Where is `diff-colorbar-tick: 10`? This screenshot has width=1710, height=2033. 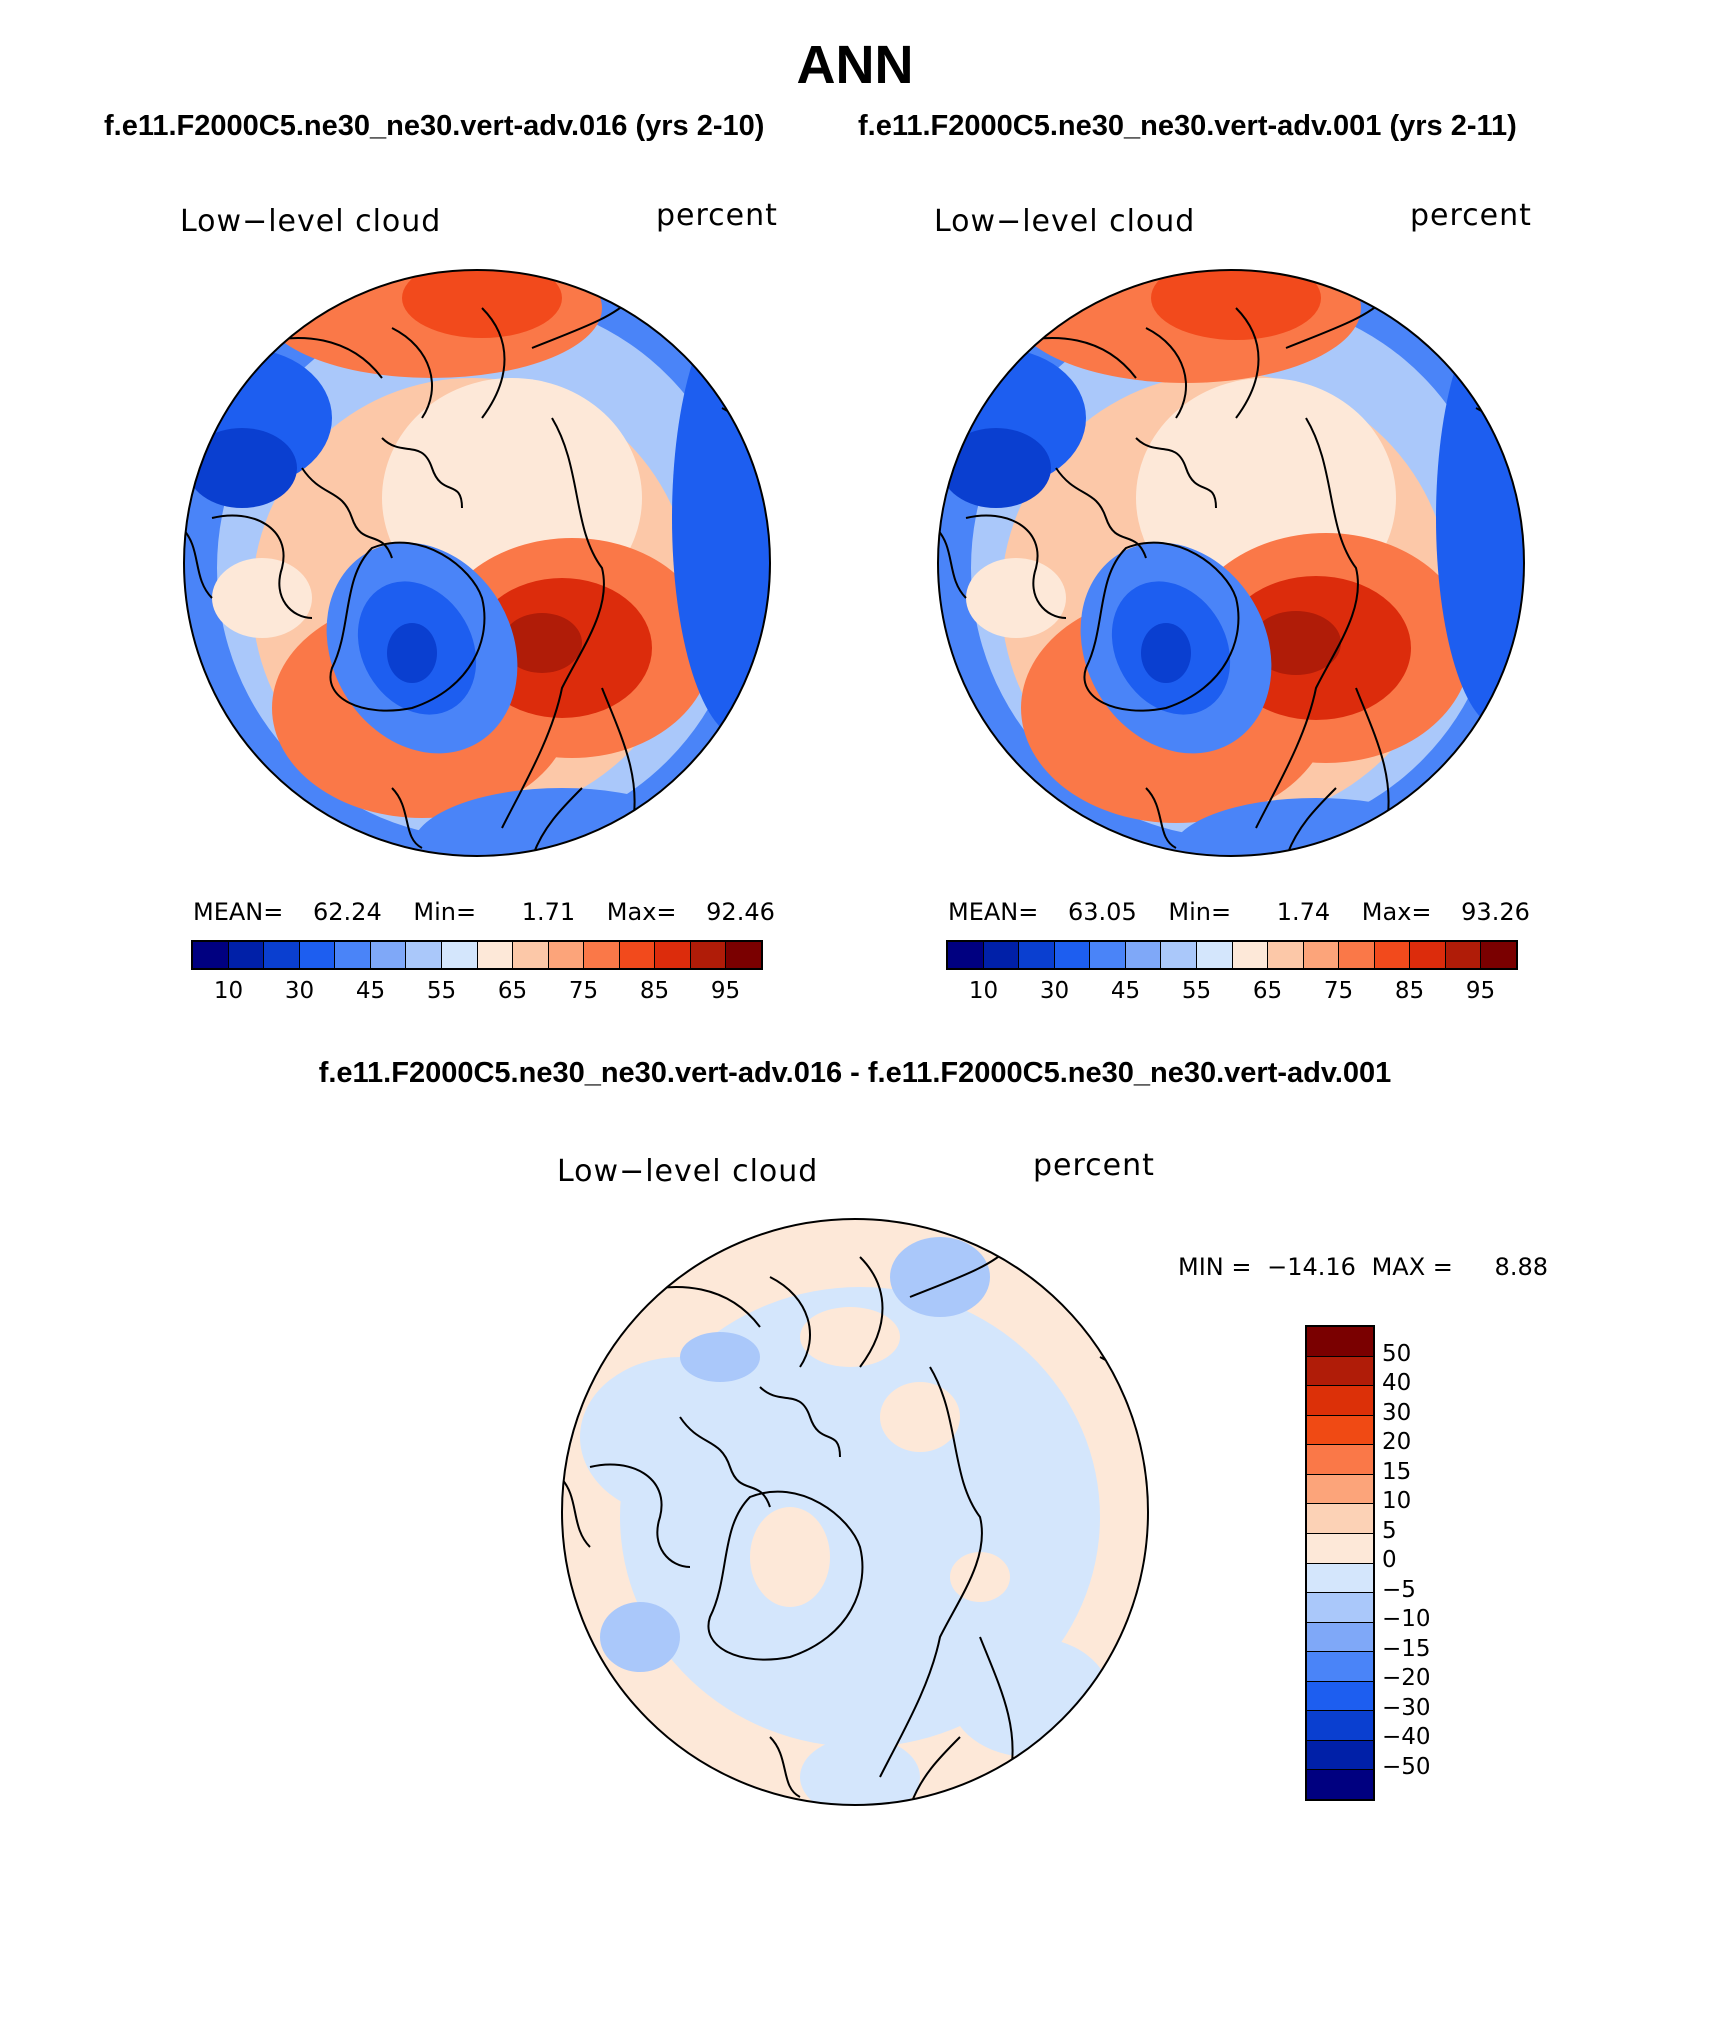
diff-colorbar-tick: 10 is located at coordinates (1397, 1501).